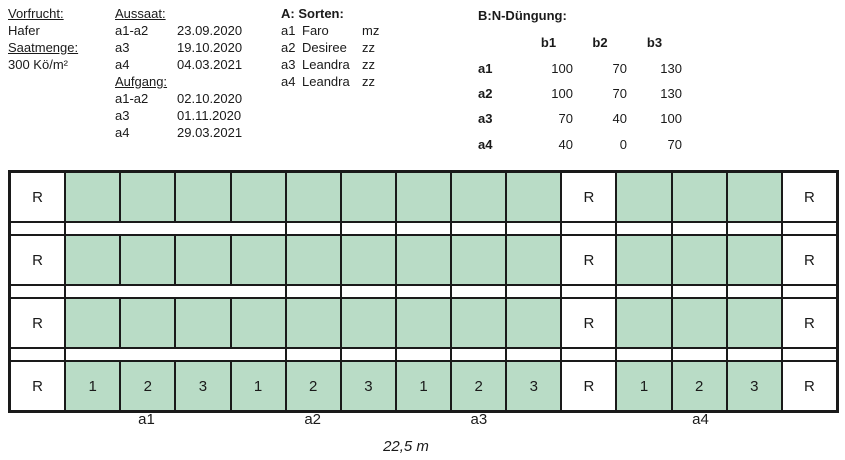  I want to click on aufgang-key: a3, so click(122, 115).